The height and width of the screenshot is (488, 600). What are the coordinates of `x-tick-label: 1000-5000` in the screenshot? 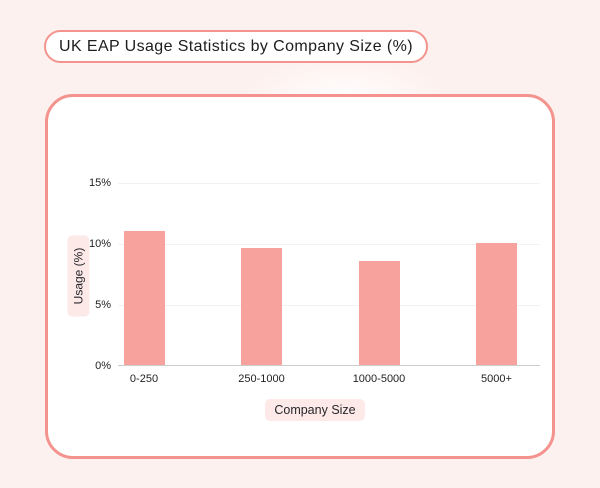 It's located at (379, 379).